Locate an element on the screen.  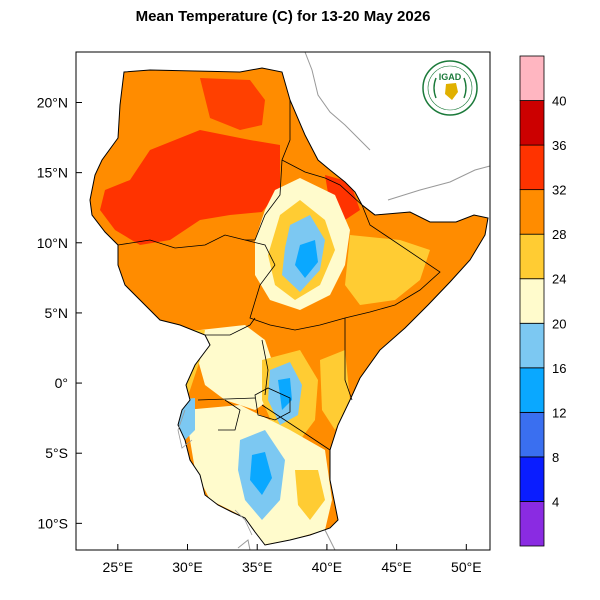
x-axis: 25°E 30°E 35°E 40°E 45°E 50°E is located at coordinates (292, 559).